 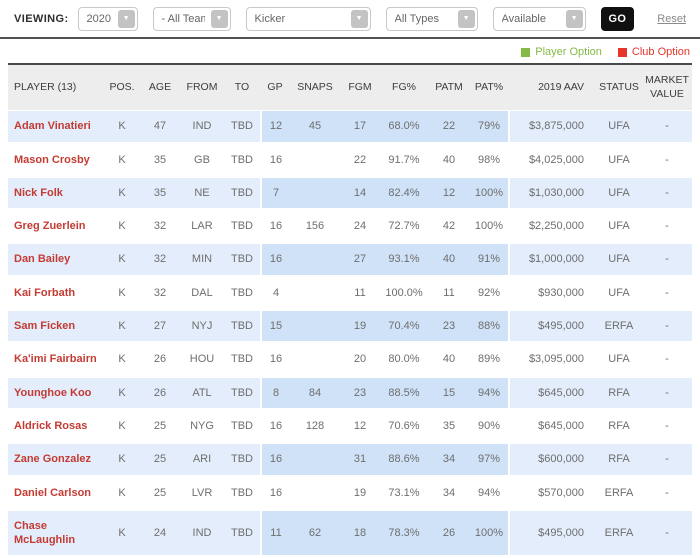 I want to click on patm-cell: 12, so click(x=449, y=194).